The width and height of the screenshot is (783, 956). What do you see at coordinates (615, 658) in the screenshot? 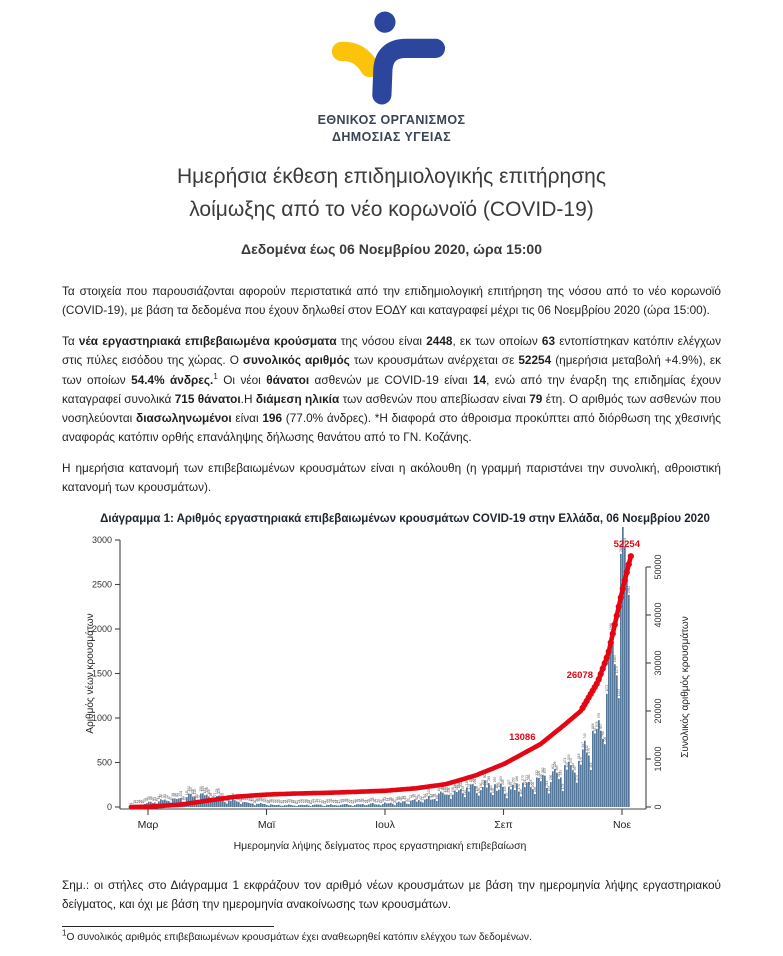
I see `svg-text: 1605` at bounding box center [615, 658].